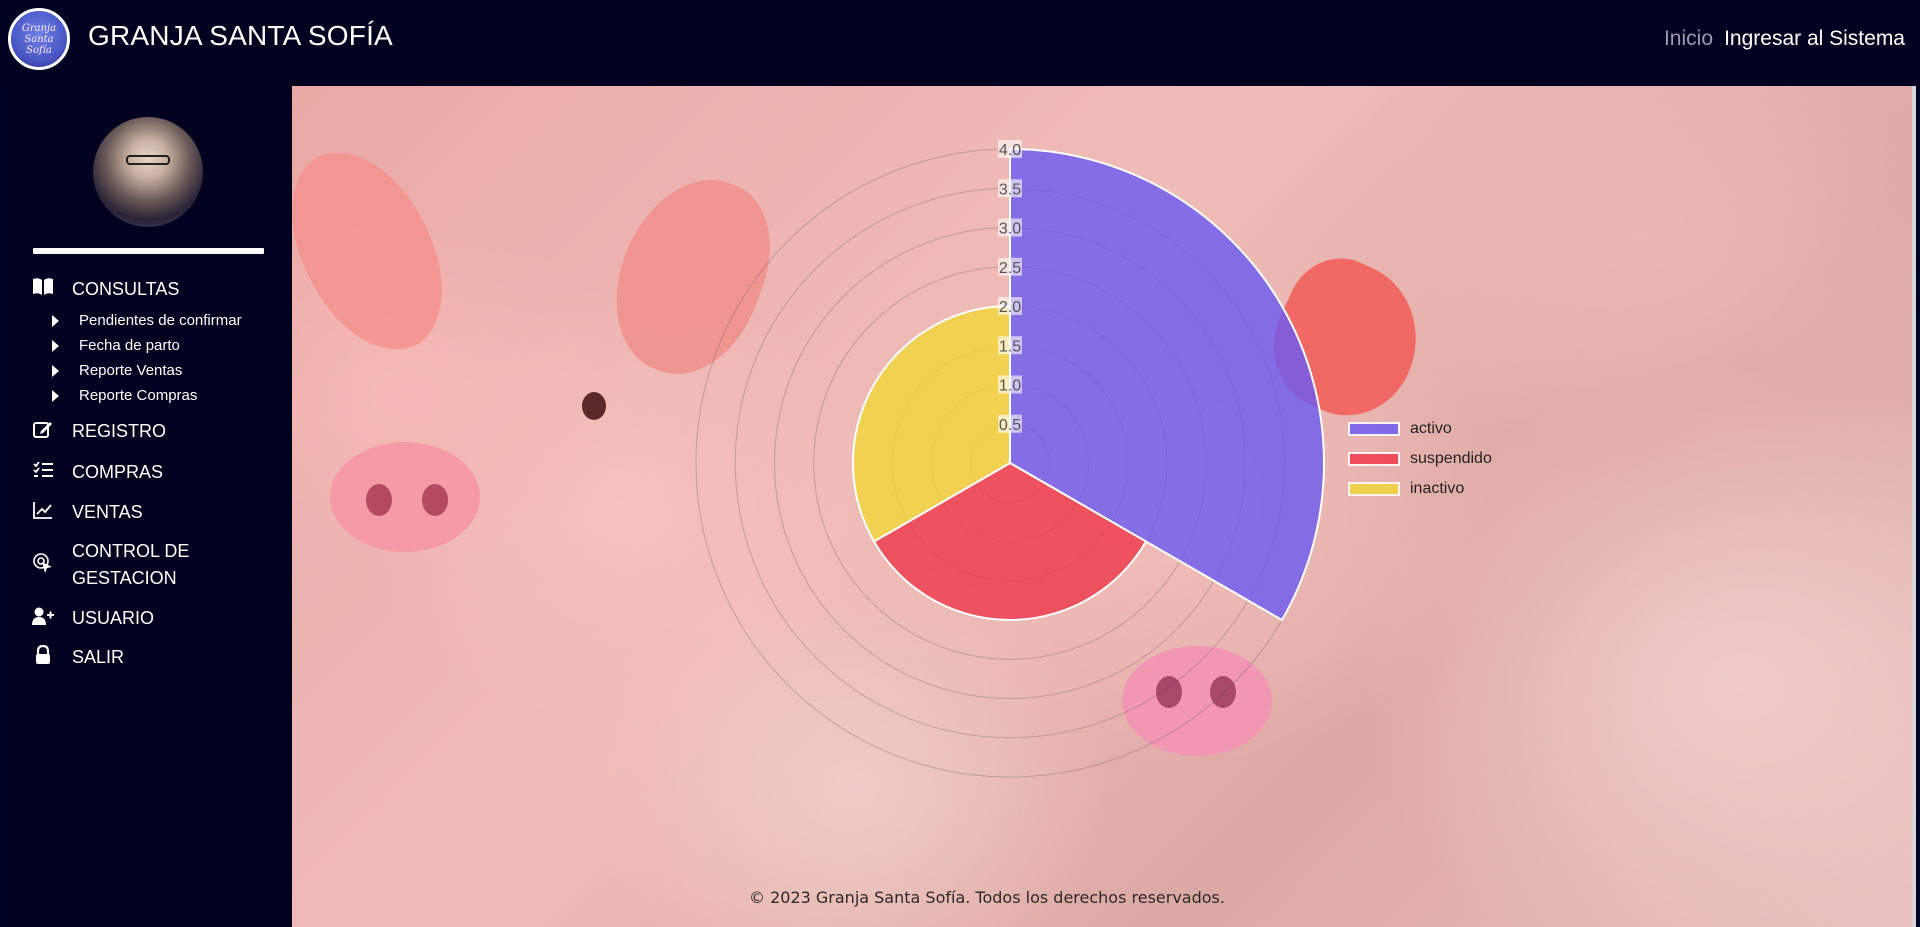  Describe the element at coordinates (119, 431) in the screenshot. I see `sidebar-item-label: REGISTRO` at that location.